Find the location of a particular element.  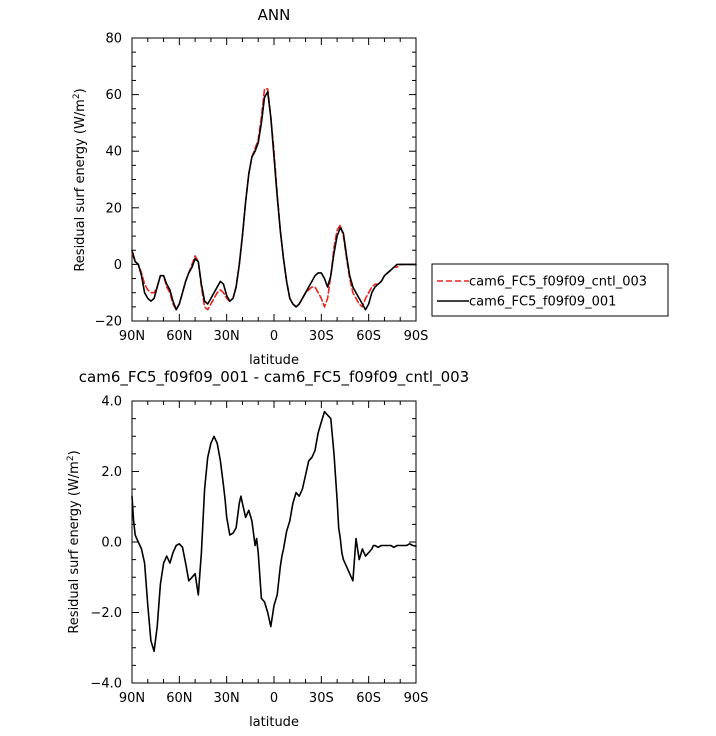

legend-box is located at coordinates (550, 290).